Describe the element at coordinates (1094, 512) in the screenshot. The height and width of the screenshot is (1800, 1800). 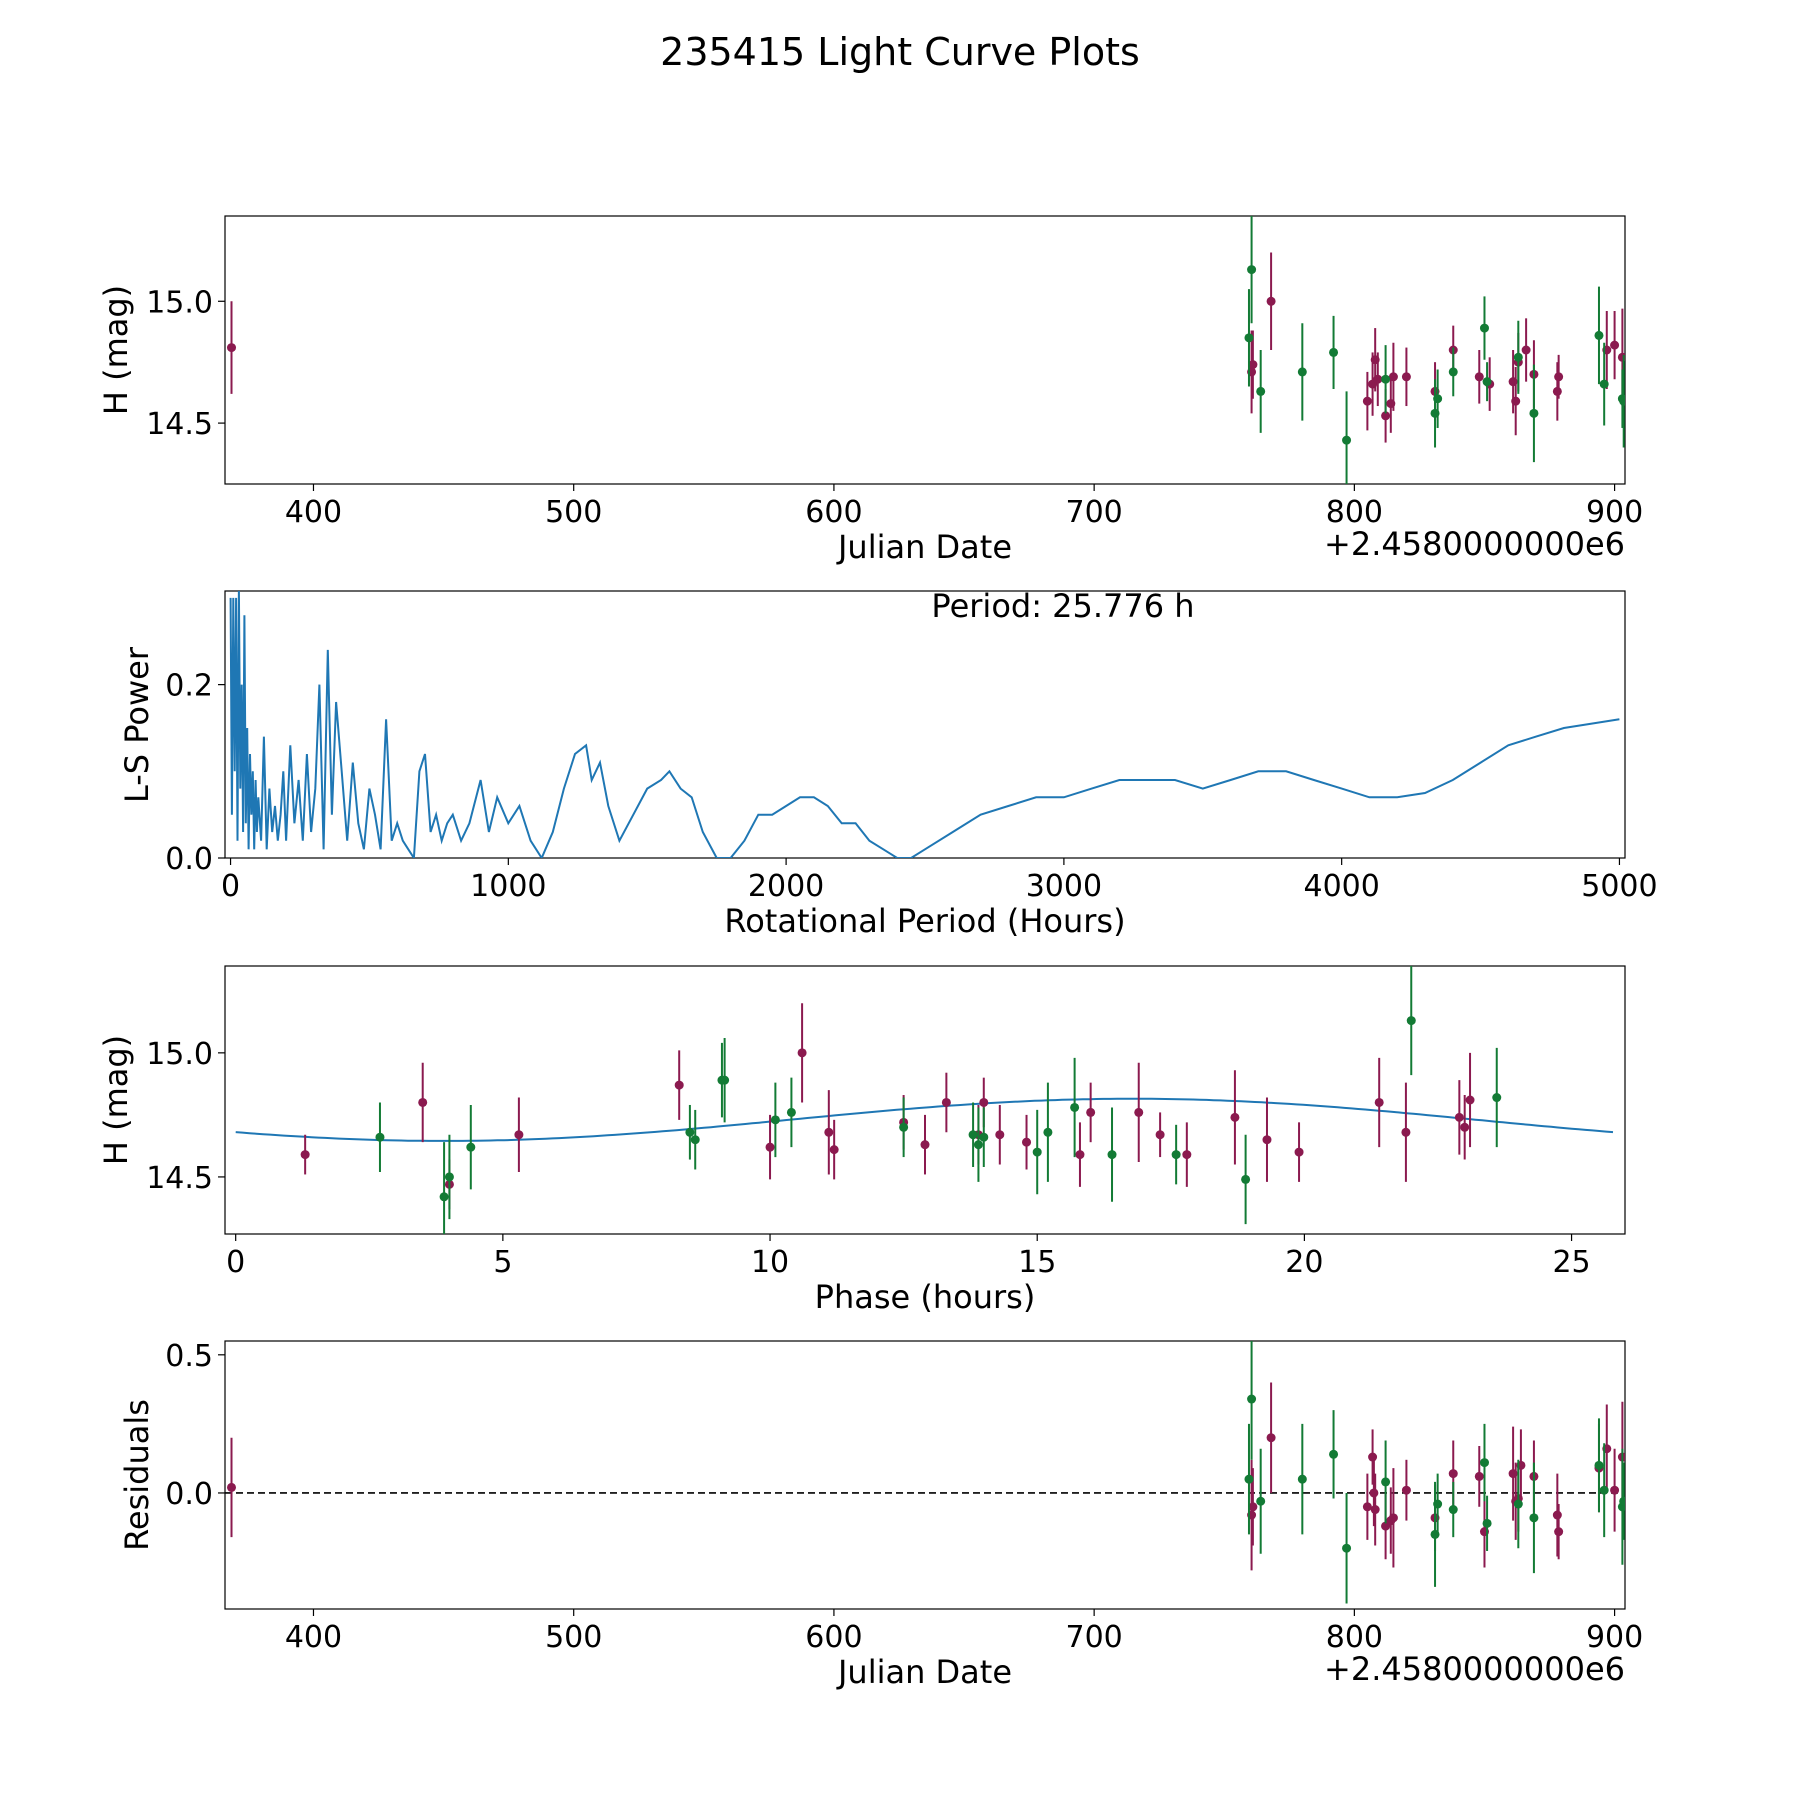
I see `light-curve-xtick-label: 700` at that location.